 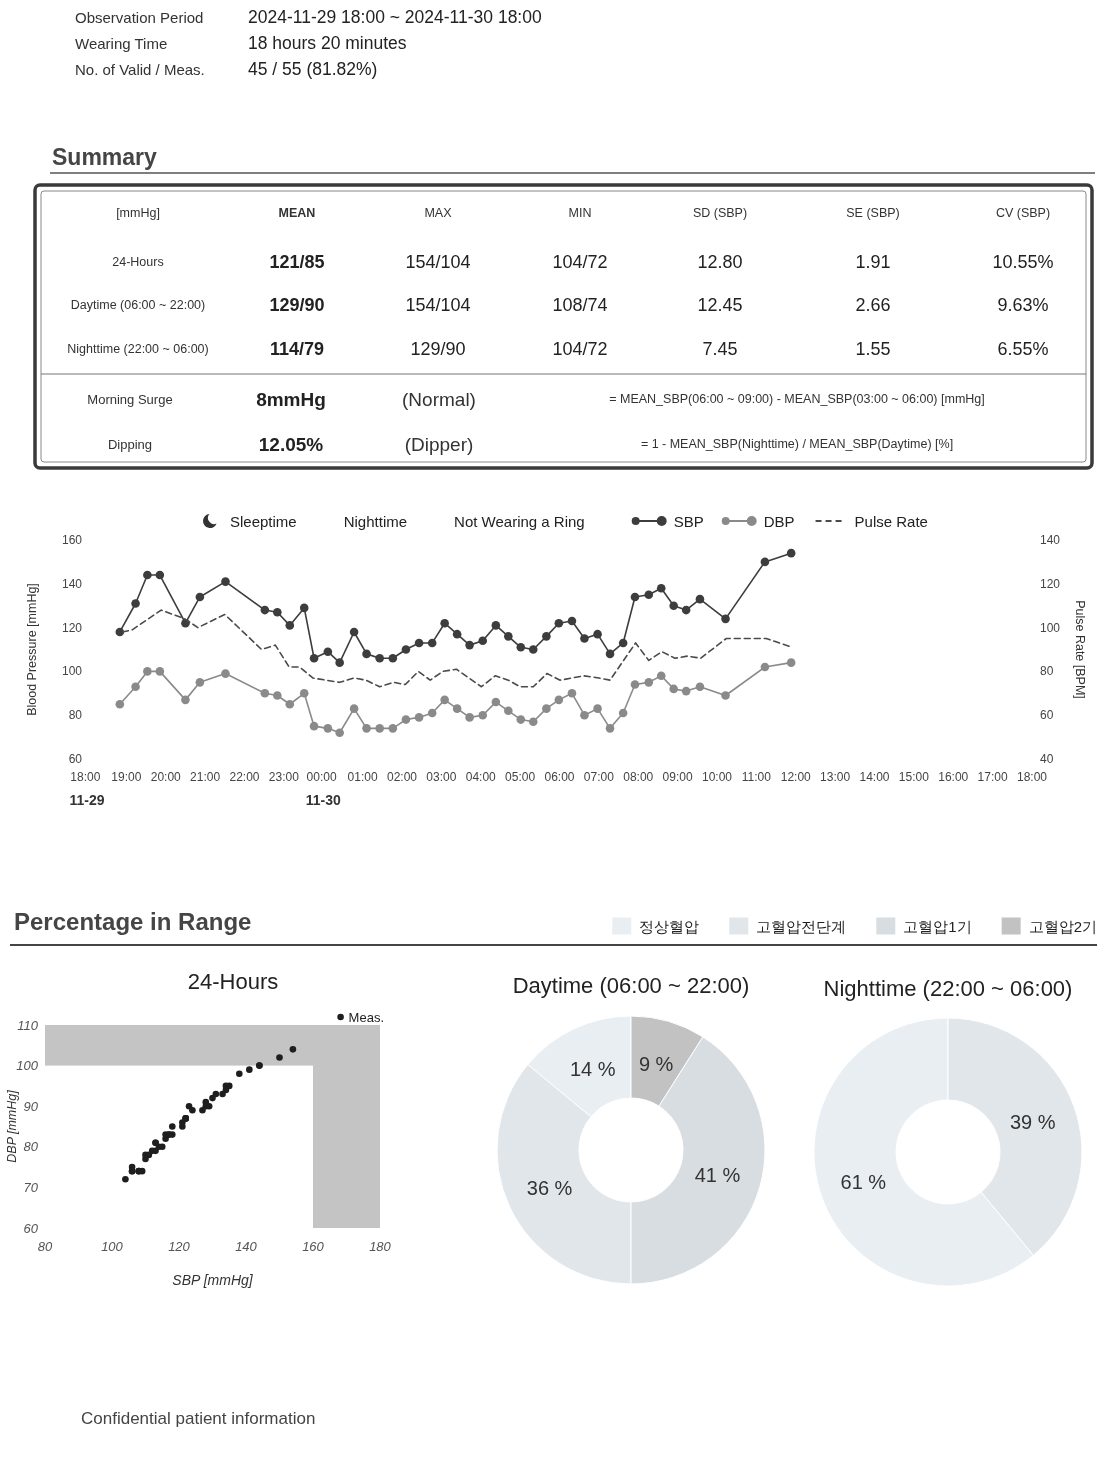 What do you see at coordinates (797, 399) in the screenshot?
I see `text: = MEAN_SBP(06:00 ~ 09:00) - MEAN_SBP(03:00 ~ 06:00) [mmHg]` at bounding box center [797, 399].